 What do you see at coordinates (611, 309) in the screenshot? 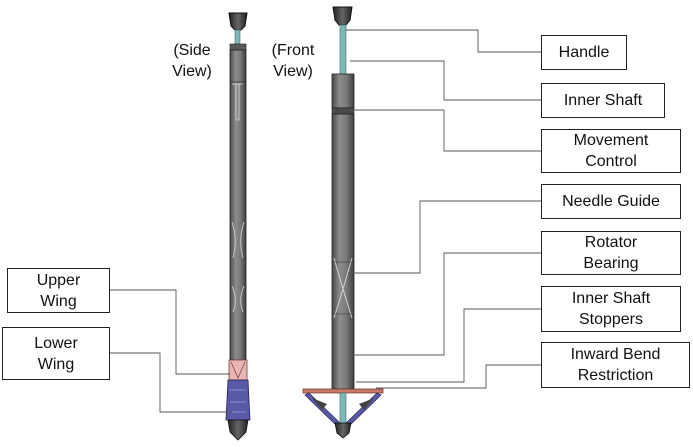
I see `inner-shaft-stoppers-callout: Inner Shaft Stoppers` at bounding box center [611, 309].